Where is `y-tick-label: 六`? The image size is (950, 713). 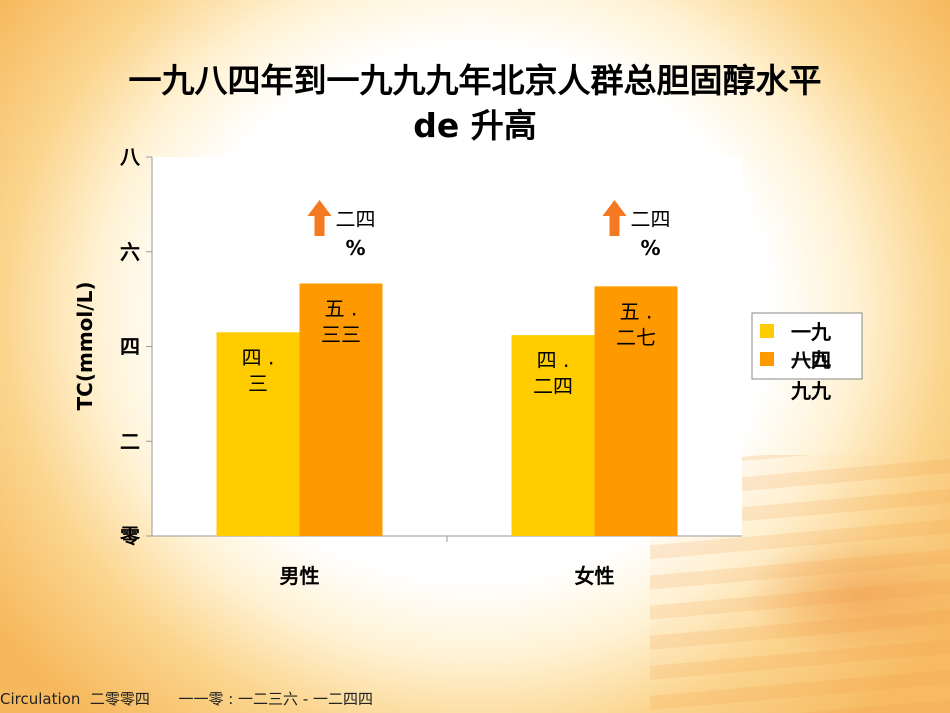 y-tick-label: 六 is located at coordinates (130, 252).